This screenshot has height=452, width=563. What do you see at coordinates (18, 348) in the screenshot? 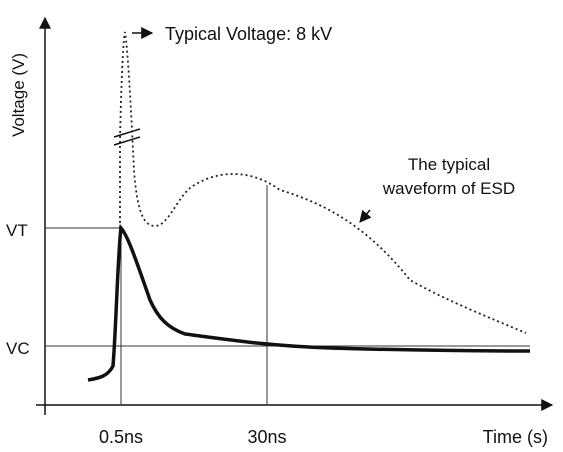
I see `y-tick-vc: VC` at bounding box center [18, 348].